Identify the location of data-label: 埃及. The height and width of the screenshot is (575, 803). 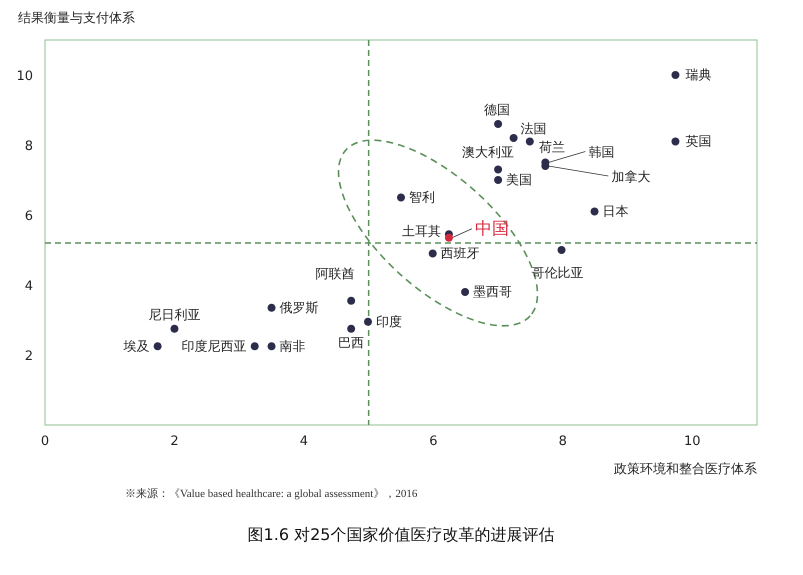
(136, 346).